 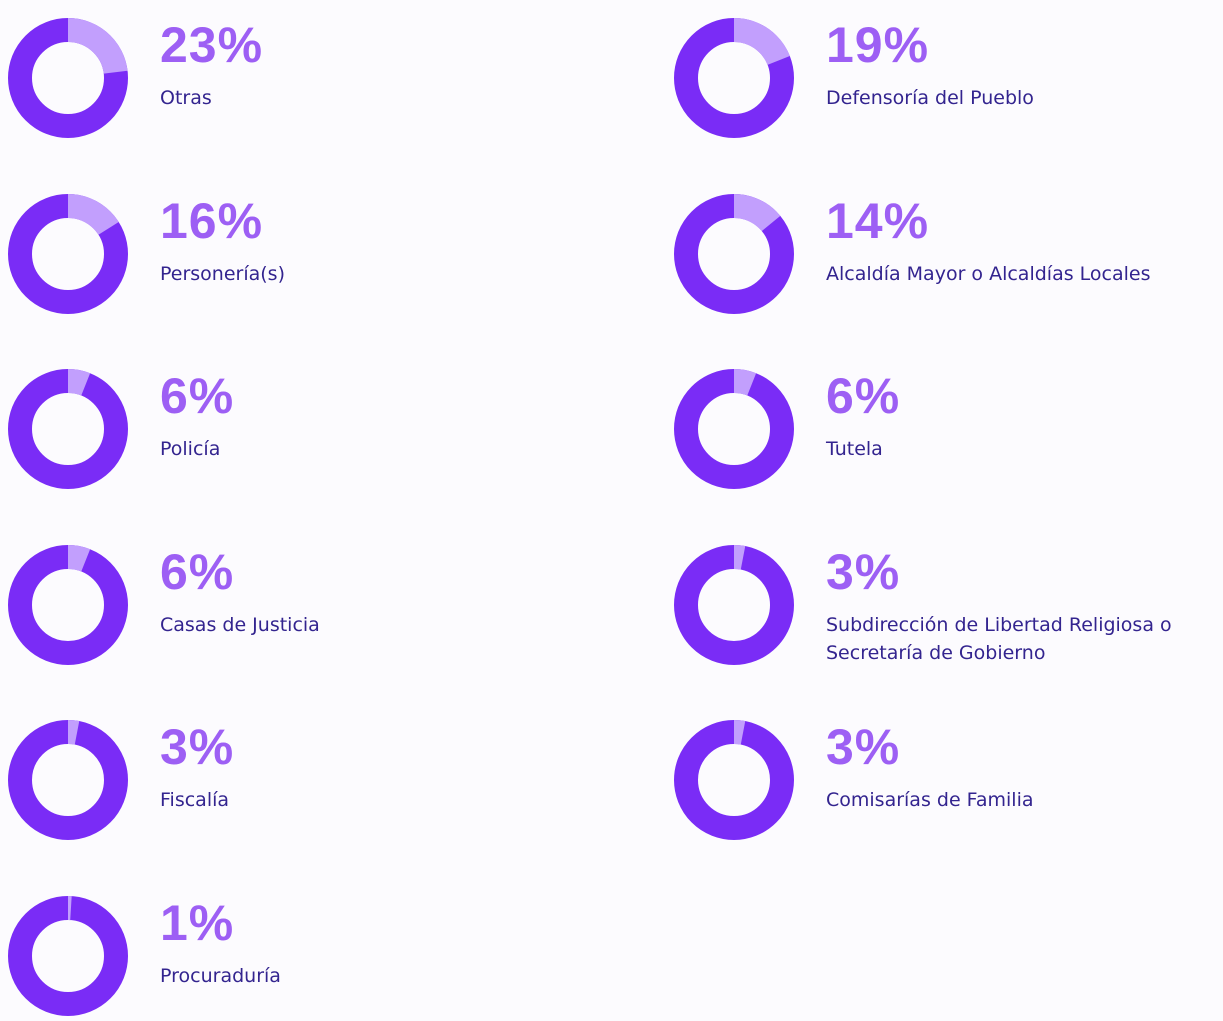 I want to click on percent-label: 16%, so click(x=212, y=220).